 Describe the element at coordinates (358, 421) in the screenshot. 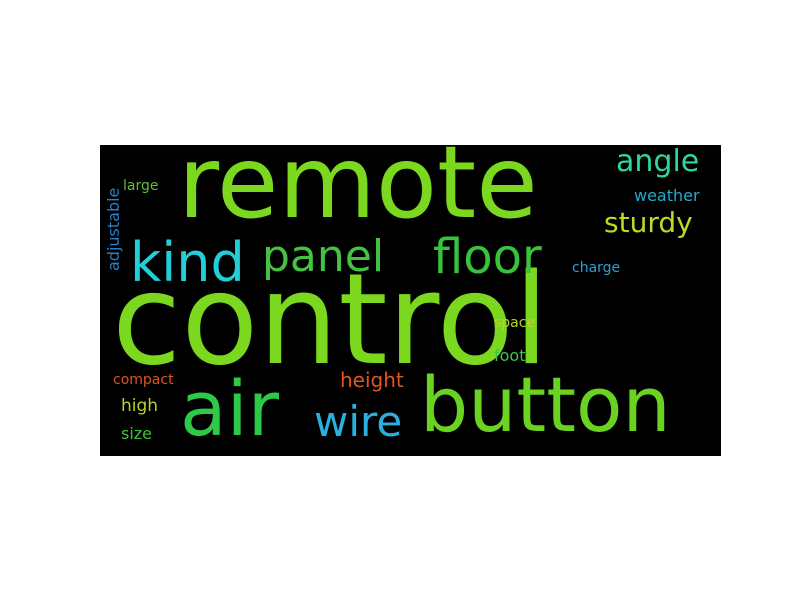

I see `word-wire: wire` at that location.